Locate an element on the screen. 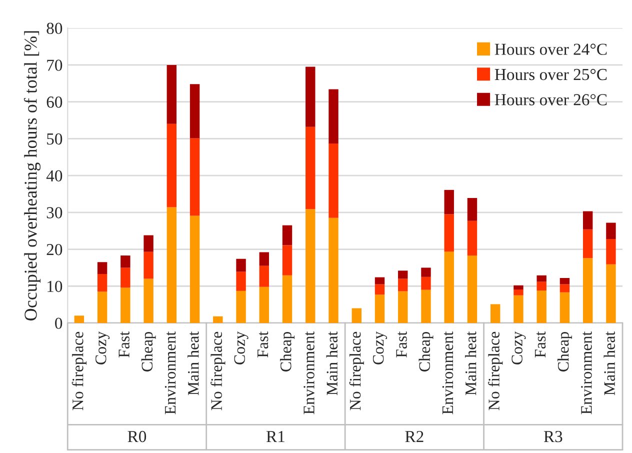 The height and width of the screenshot is (453, 632). y-tick-label: 50 is located at coordinates (54, 139).